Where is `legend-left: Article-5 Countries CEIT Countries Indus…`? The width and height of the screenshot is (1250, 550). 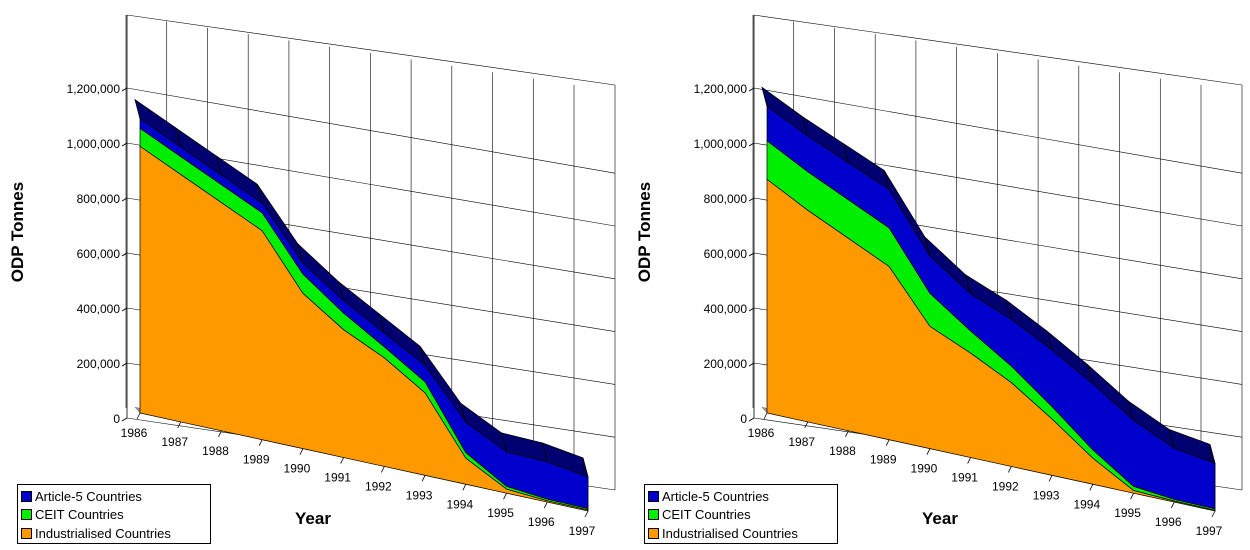
legend-left: Article-5 Countries CEIT Countries Indus… is located at coordinates (114, 514).